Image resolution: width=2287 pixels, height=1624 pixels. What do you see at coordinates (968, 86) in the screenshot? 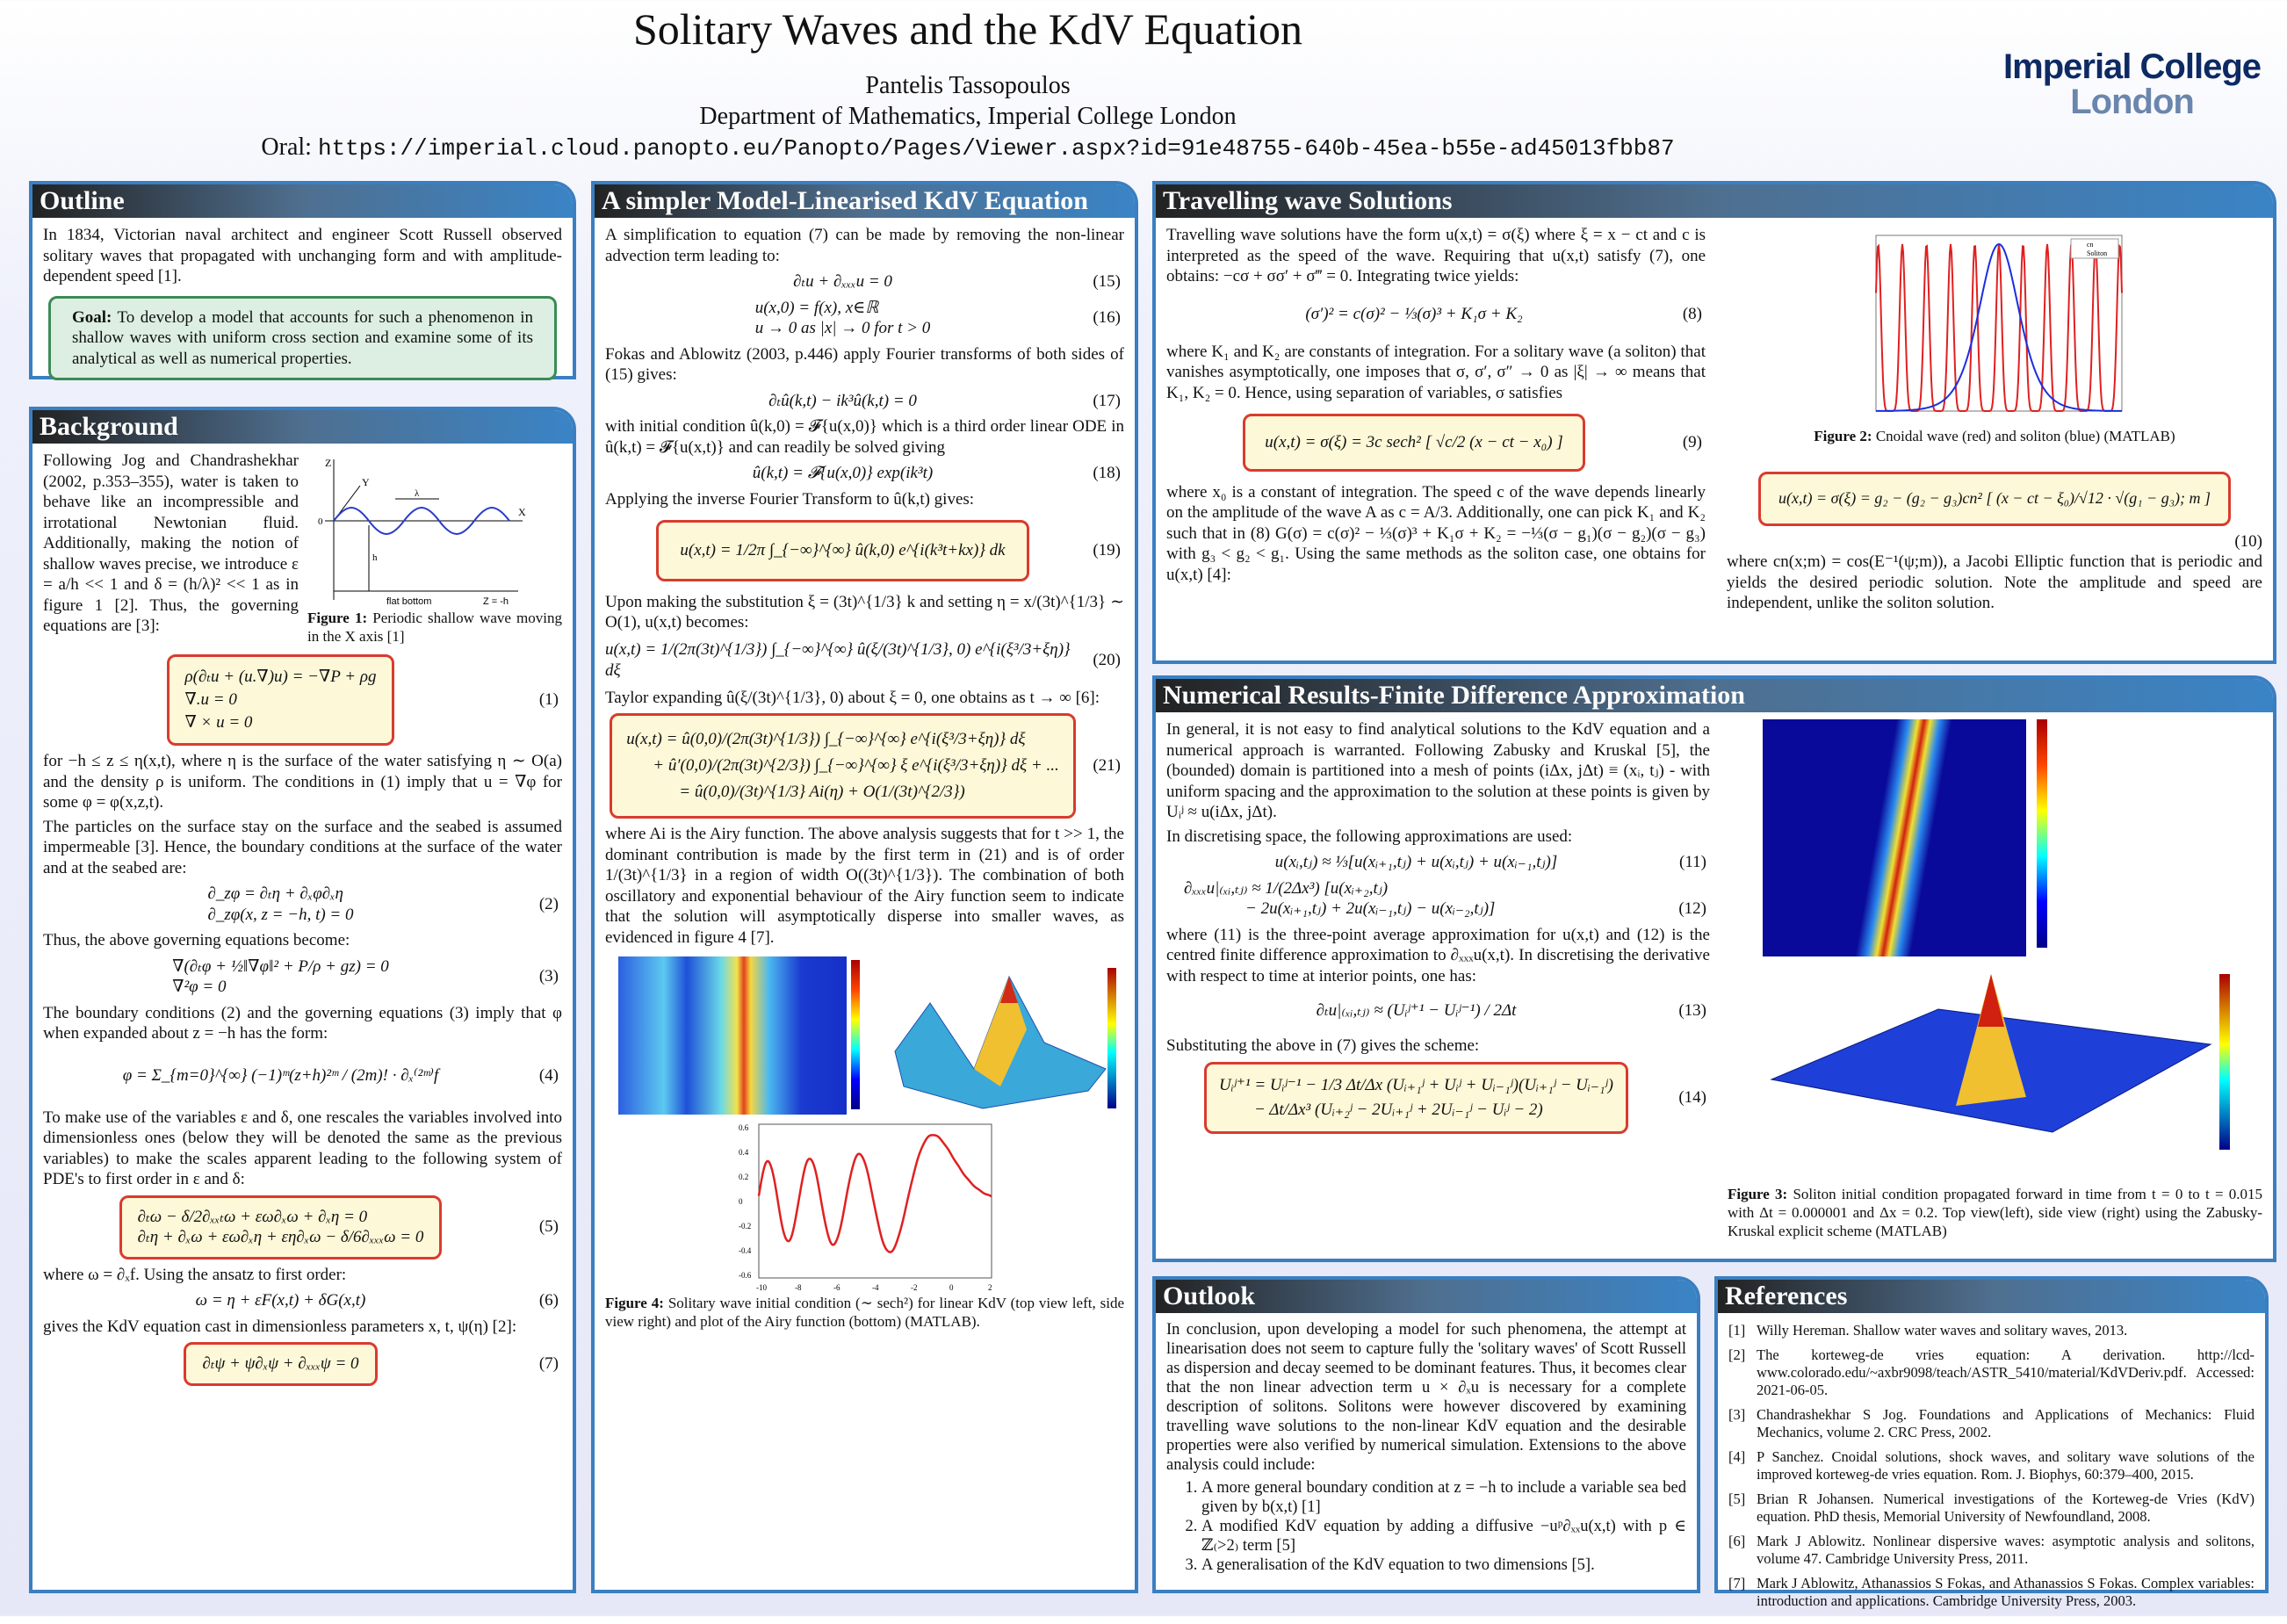
I see `author: Pantelis Tassopoulos` at bounding box center [968, 86].